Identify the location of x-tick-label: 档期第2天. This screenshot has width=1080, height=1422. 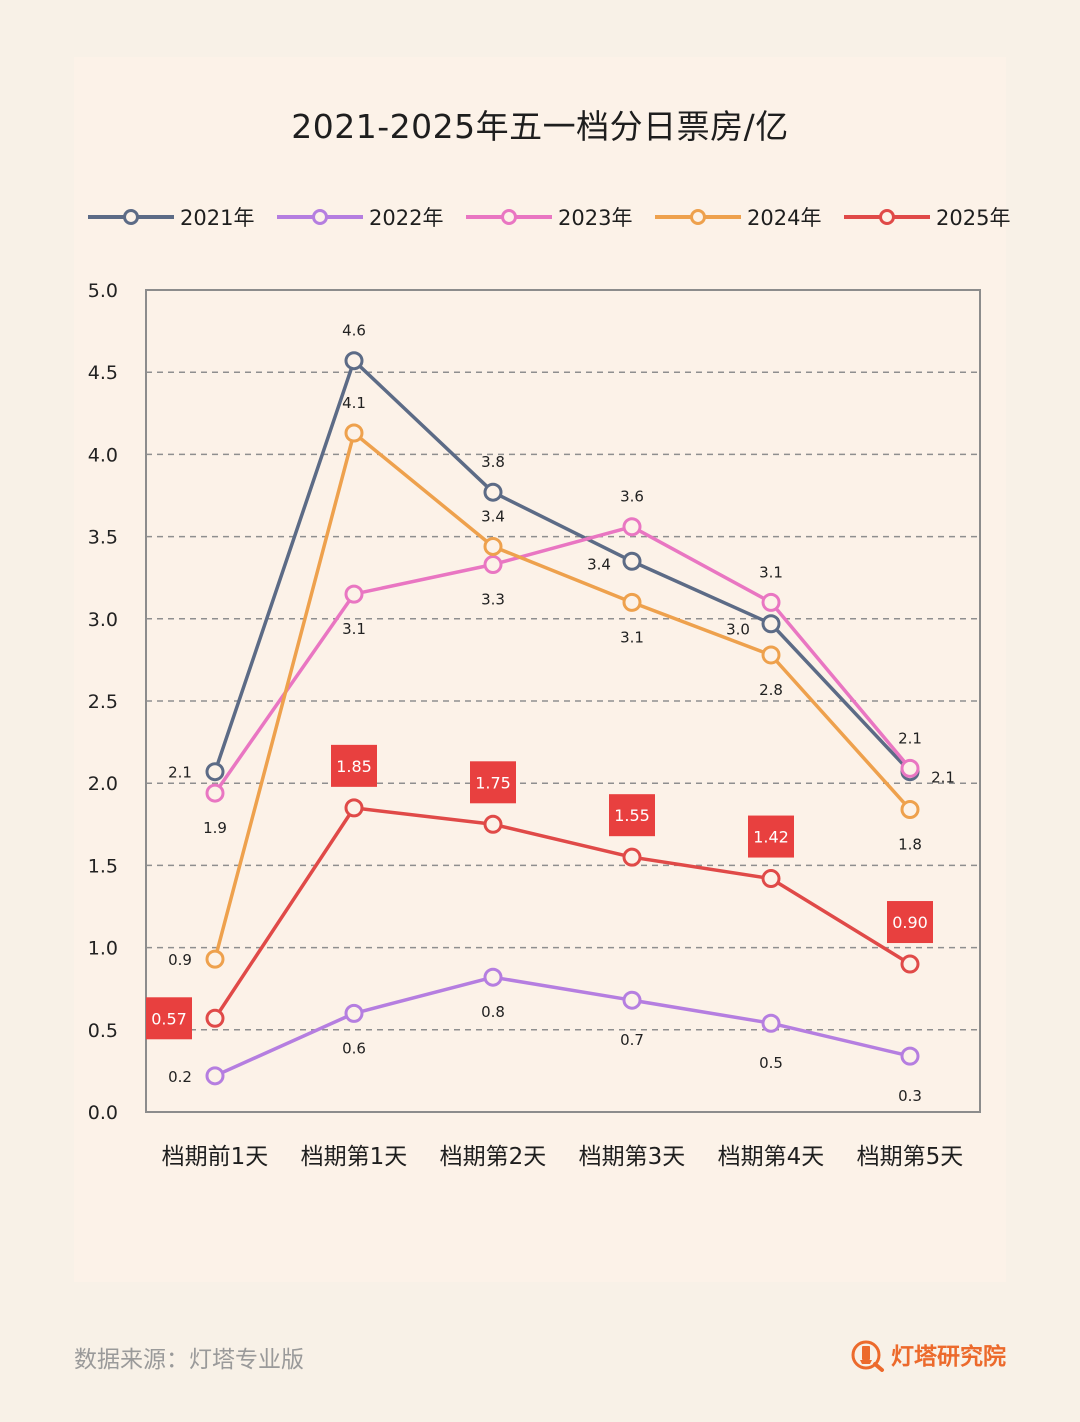
(493, 1157).